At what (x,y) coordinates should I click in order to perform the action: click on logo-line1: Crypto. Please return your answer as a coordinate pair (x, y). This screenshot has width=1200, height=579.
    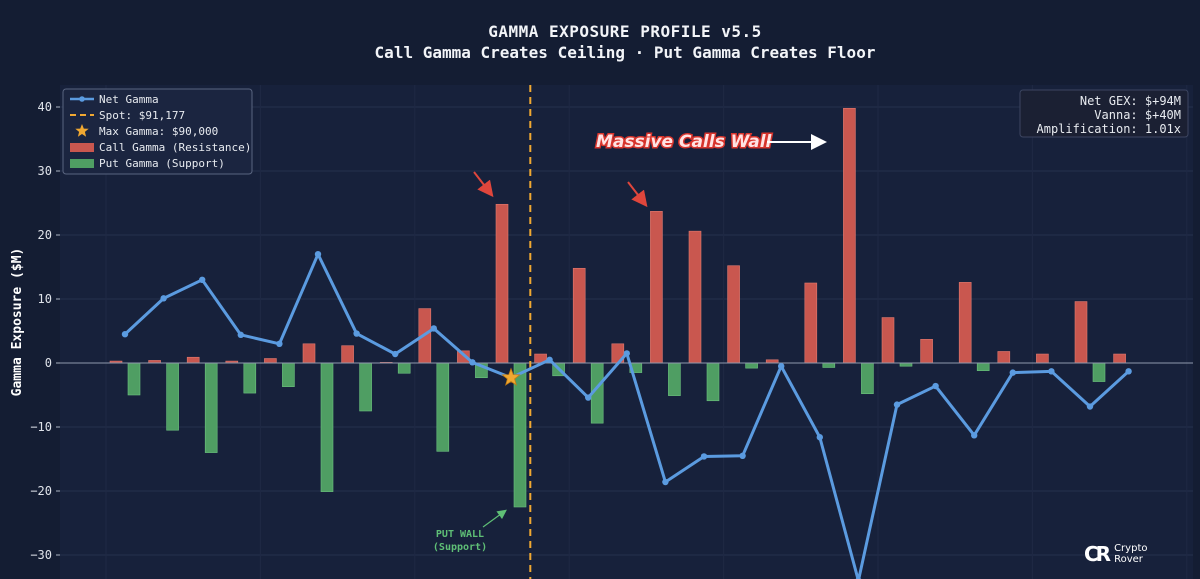
    Looking at the image, I should click on (1131, 548).